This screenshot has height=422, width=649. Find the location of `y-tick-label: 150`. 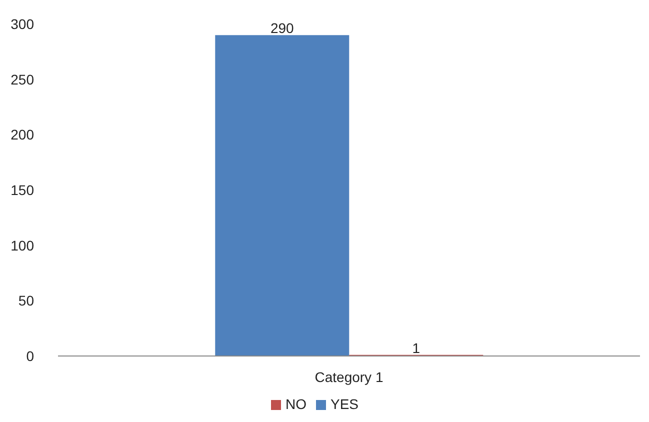

y-tick-label: 150 is located at coordinates (22, 190).